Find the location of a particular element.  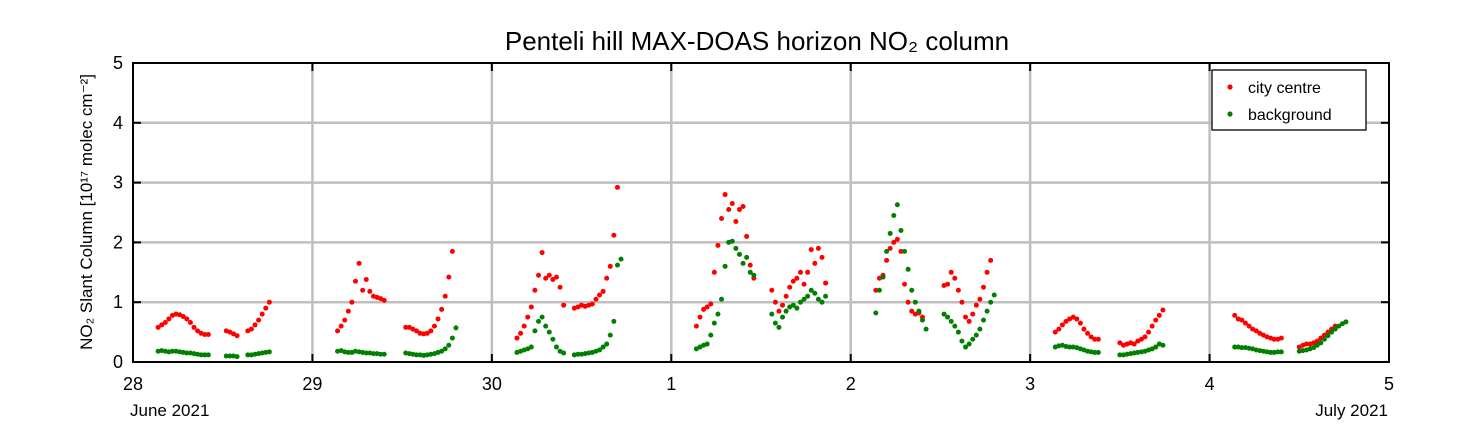

y-tick-label: 5 is located at coordinates (118, 63).